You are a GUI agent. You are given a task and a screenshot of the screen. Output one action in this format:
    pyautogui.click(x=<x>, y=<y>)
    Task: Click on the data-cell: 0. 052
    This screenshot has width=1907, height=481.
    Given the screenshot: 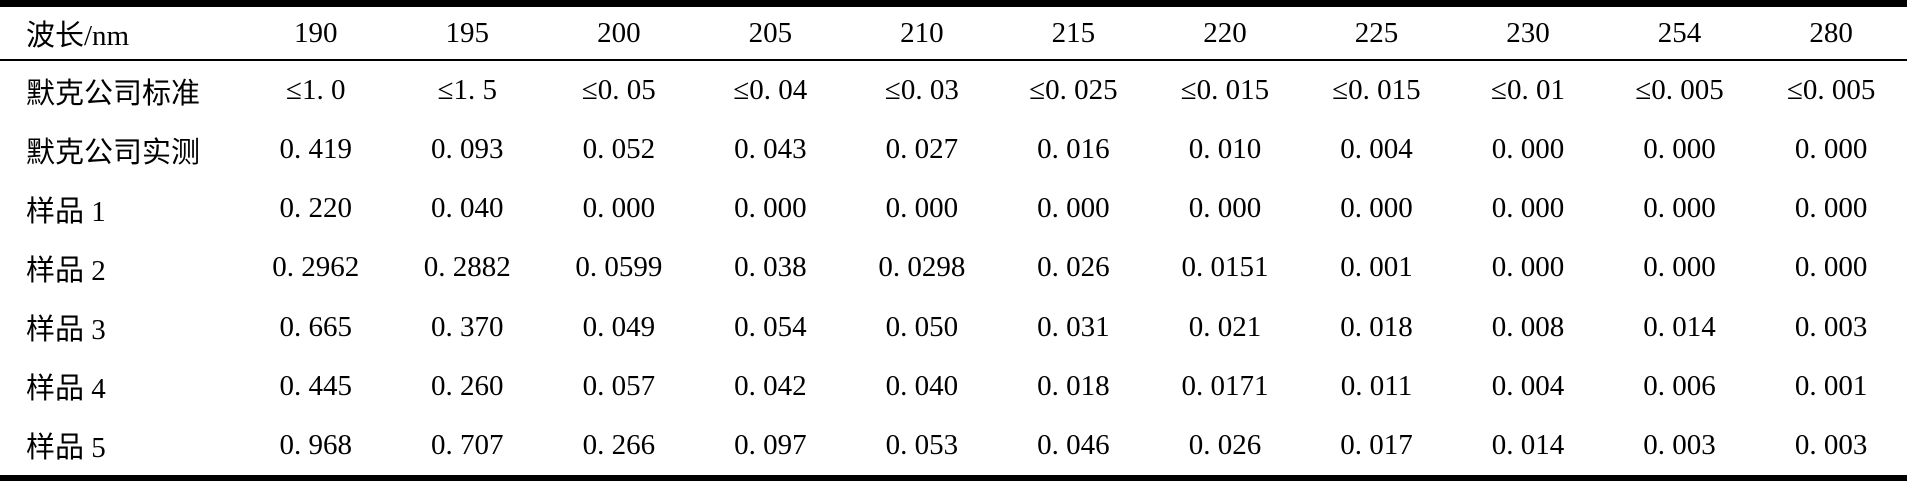 What is the action you would take?
    pyautogui.click(x=619, y=149)
    